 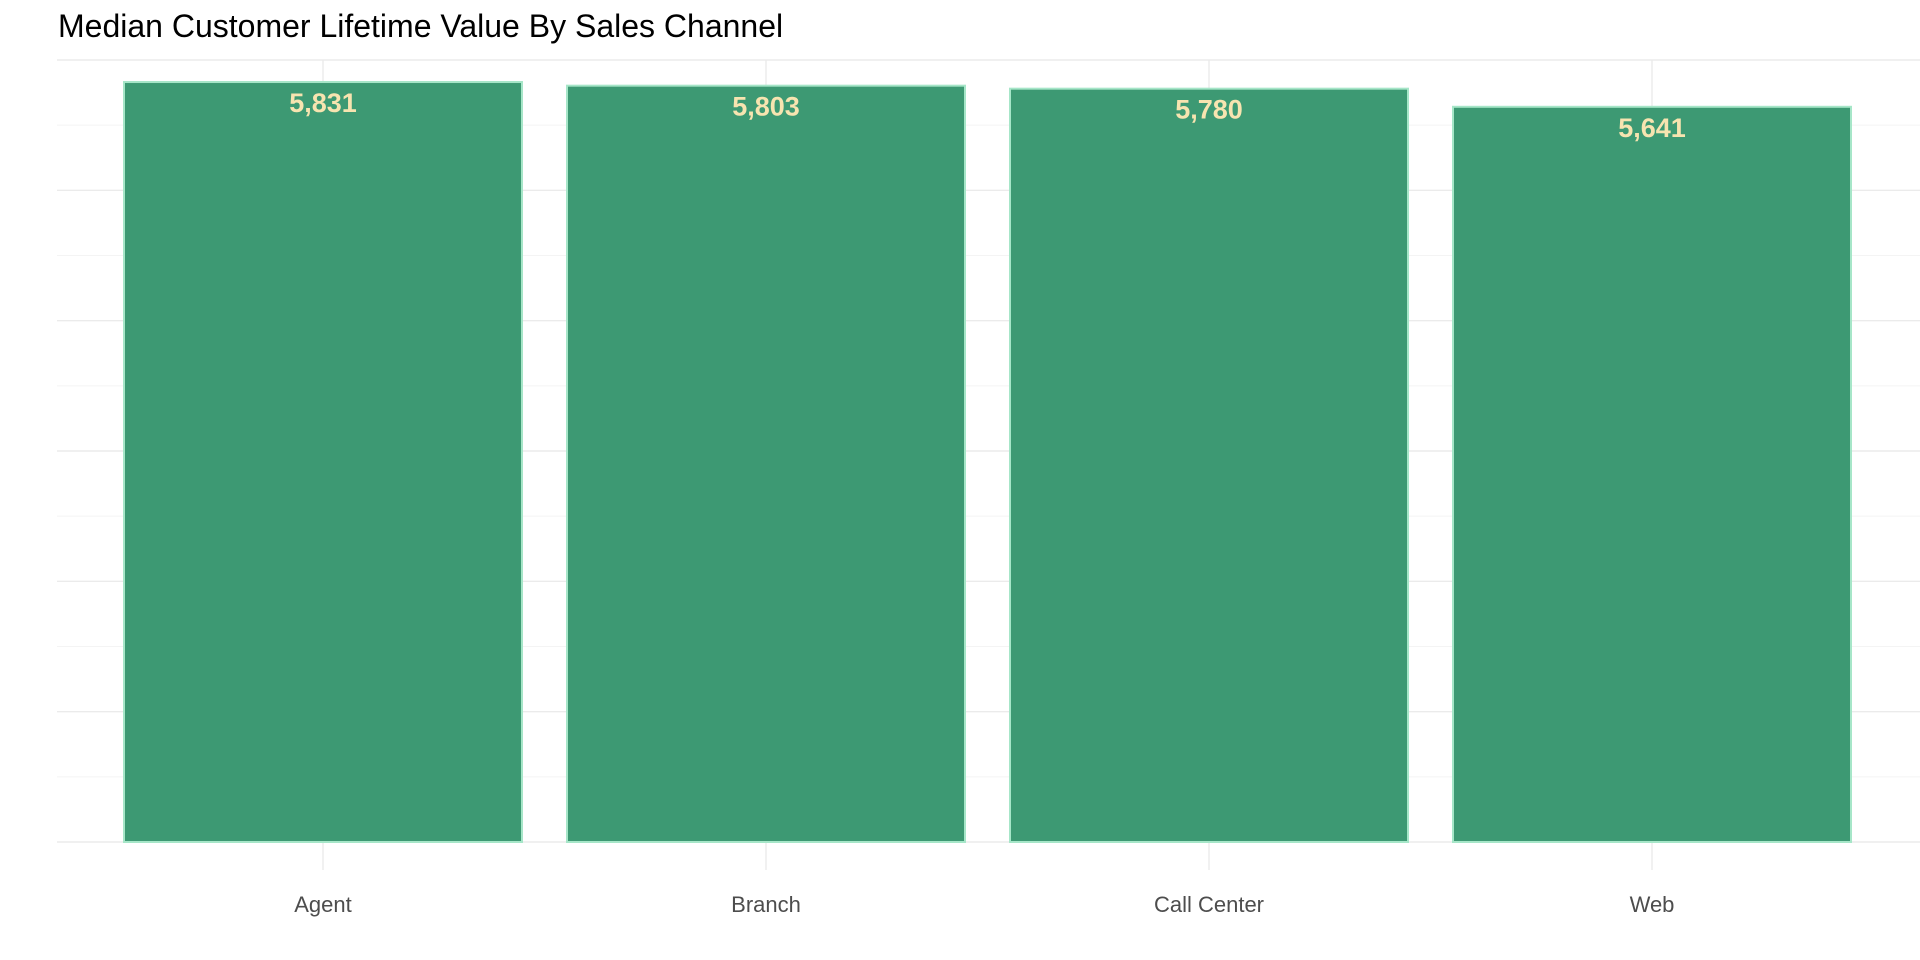 I want to click on value-label: 5,780, so click(x=1209, y=110).